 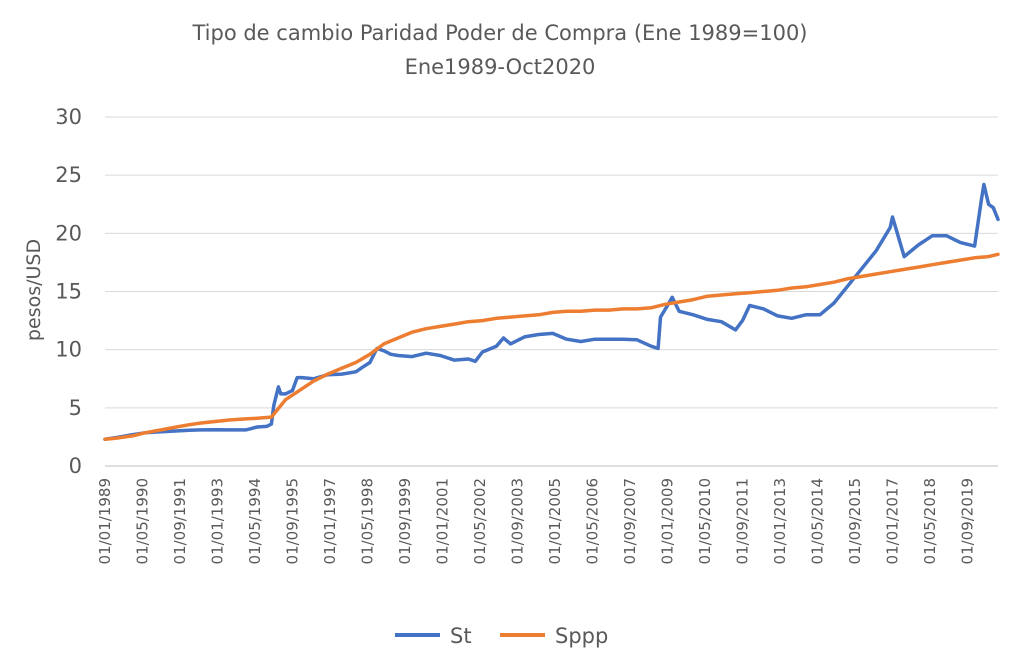 What do you see at coordinates (368, 521) in the screenshot?
I see `x-tick-label: 01/05/1998` at bounding box center [368, 521].